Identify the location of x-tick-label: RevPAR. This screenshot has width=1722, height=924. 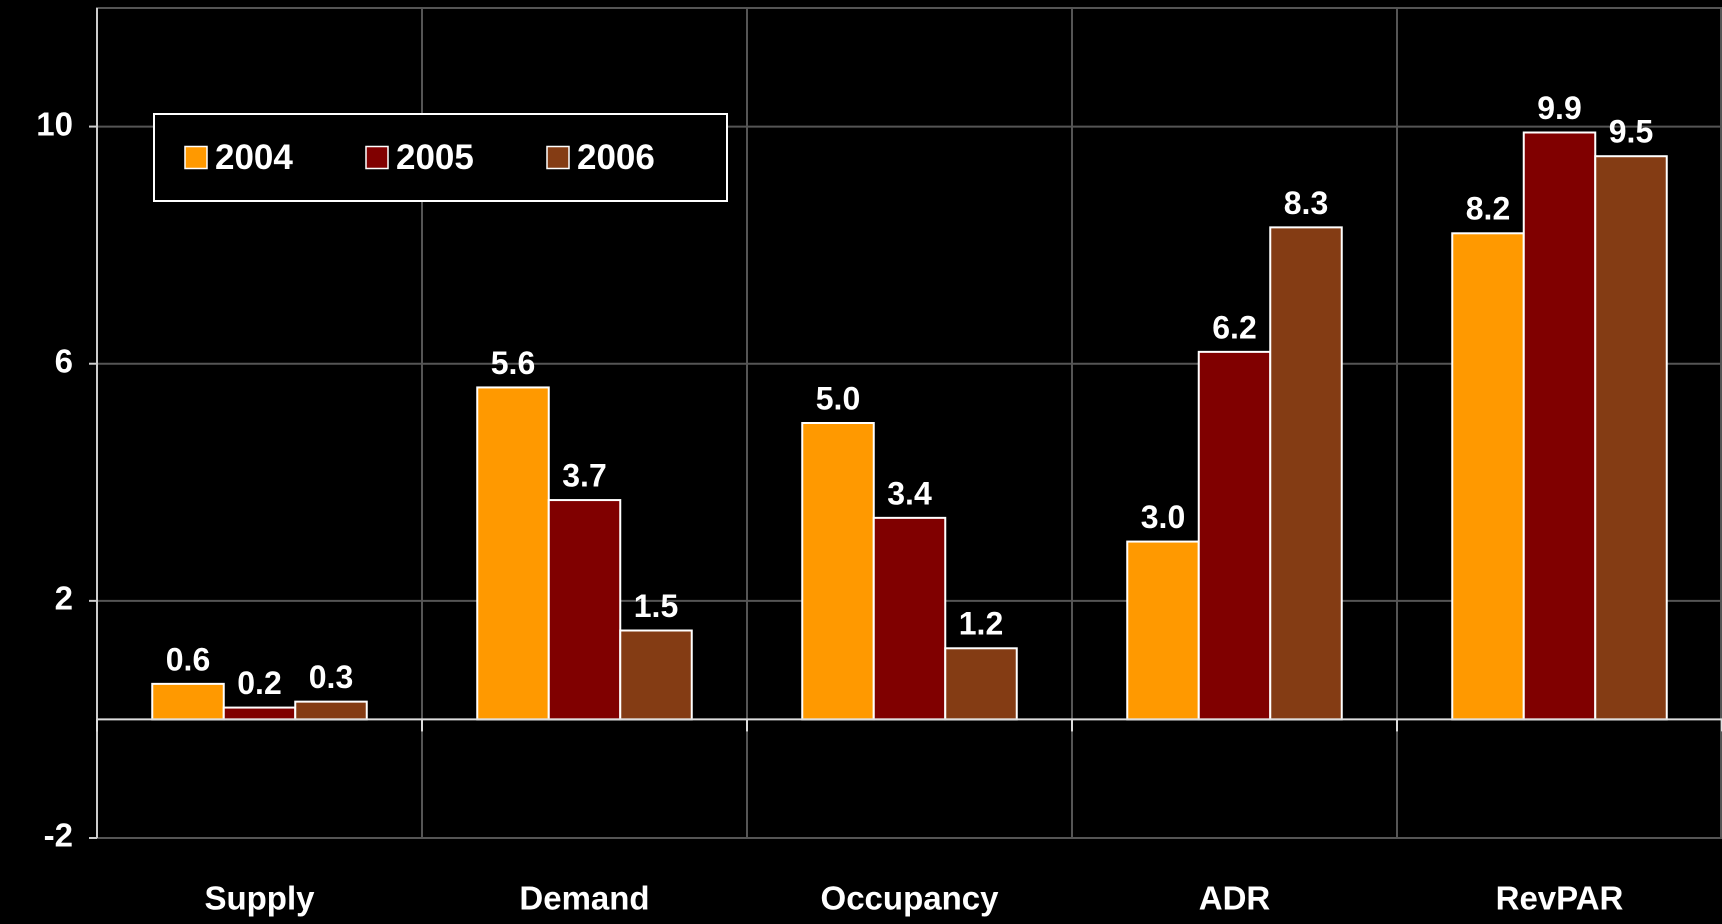
(1560, 898).